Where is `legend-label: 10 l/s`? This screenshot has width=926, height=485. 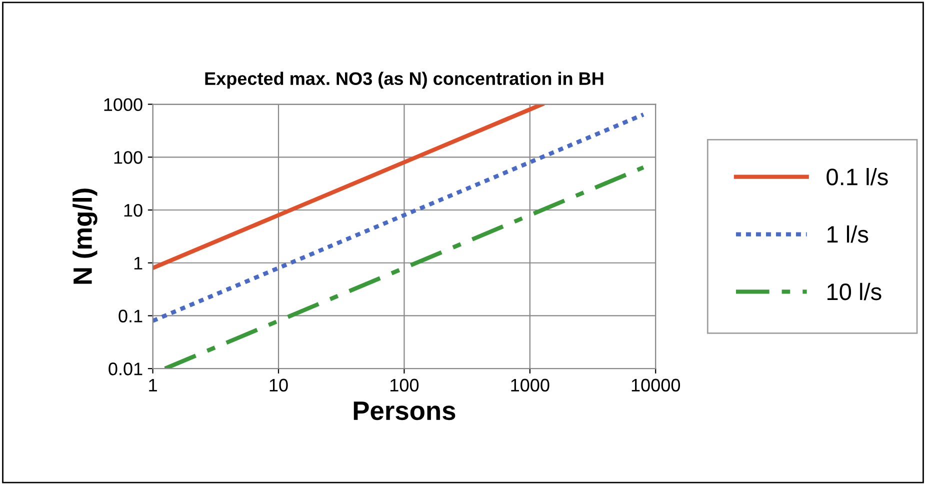
legend-label: 10 l/s is located at coordinates (854, 291).